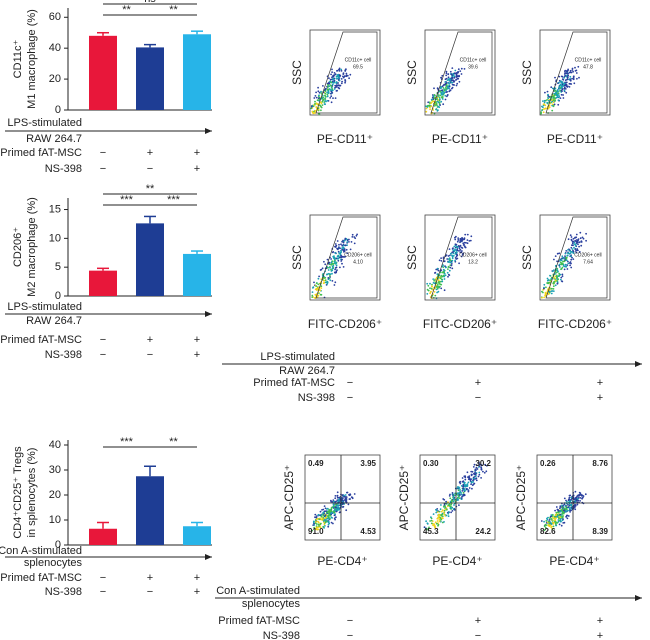 This screenshot has height=640, width=650. I want to click on gate-value: 69.5, so click(358, 67).